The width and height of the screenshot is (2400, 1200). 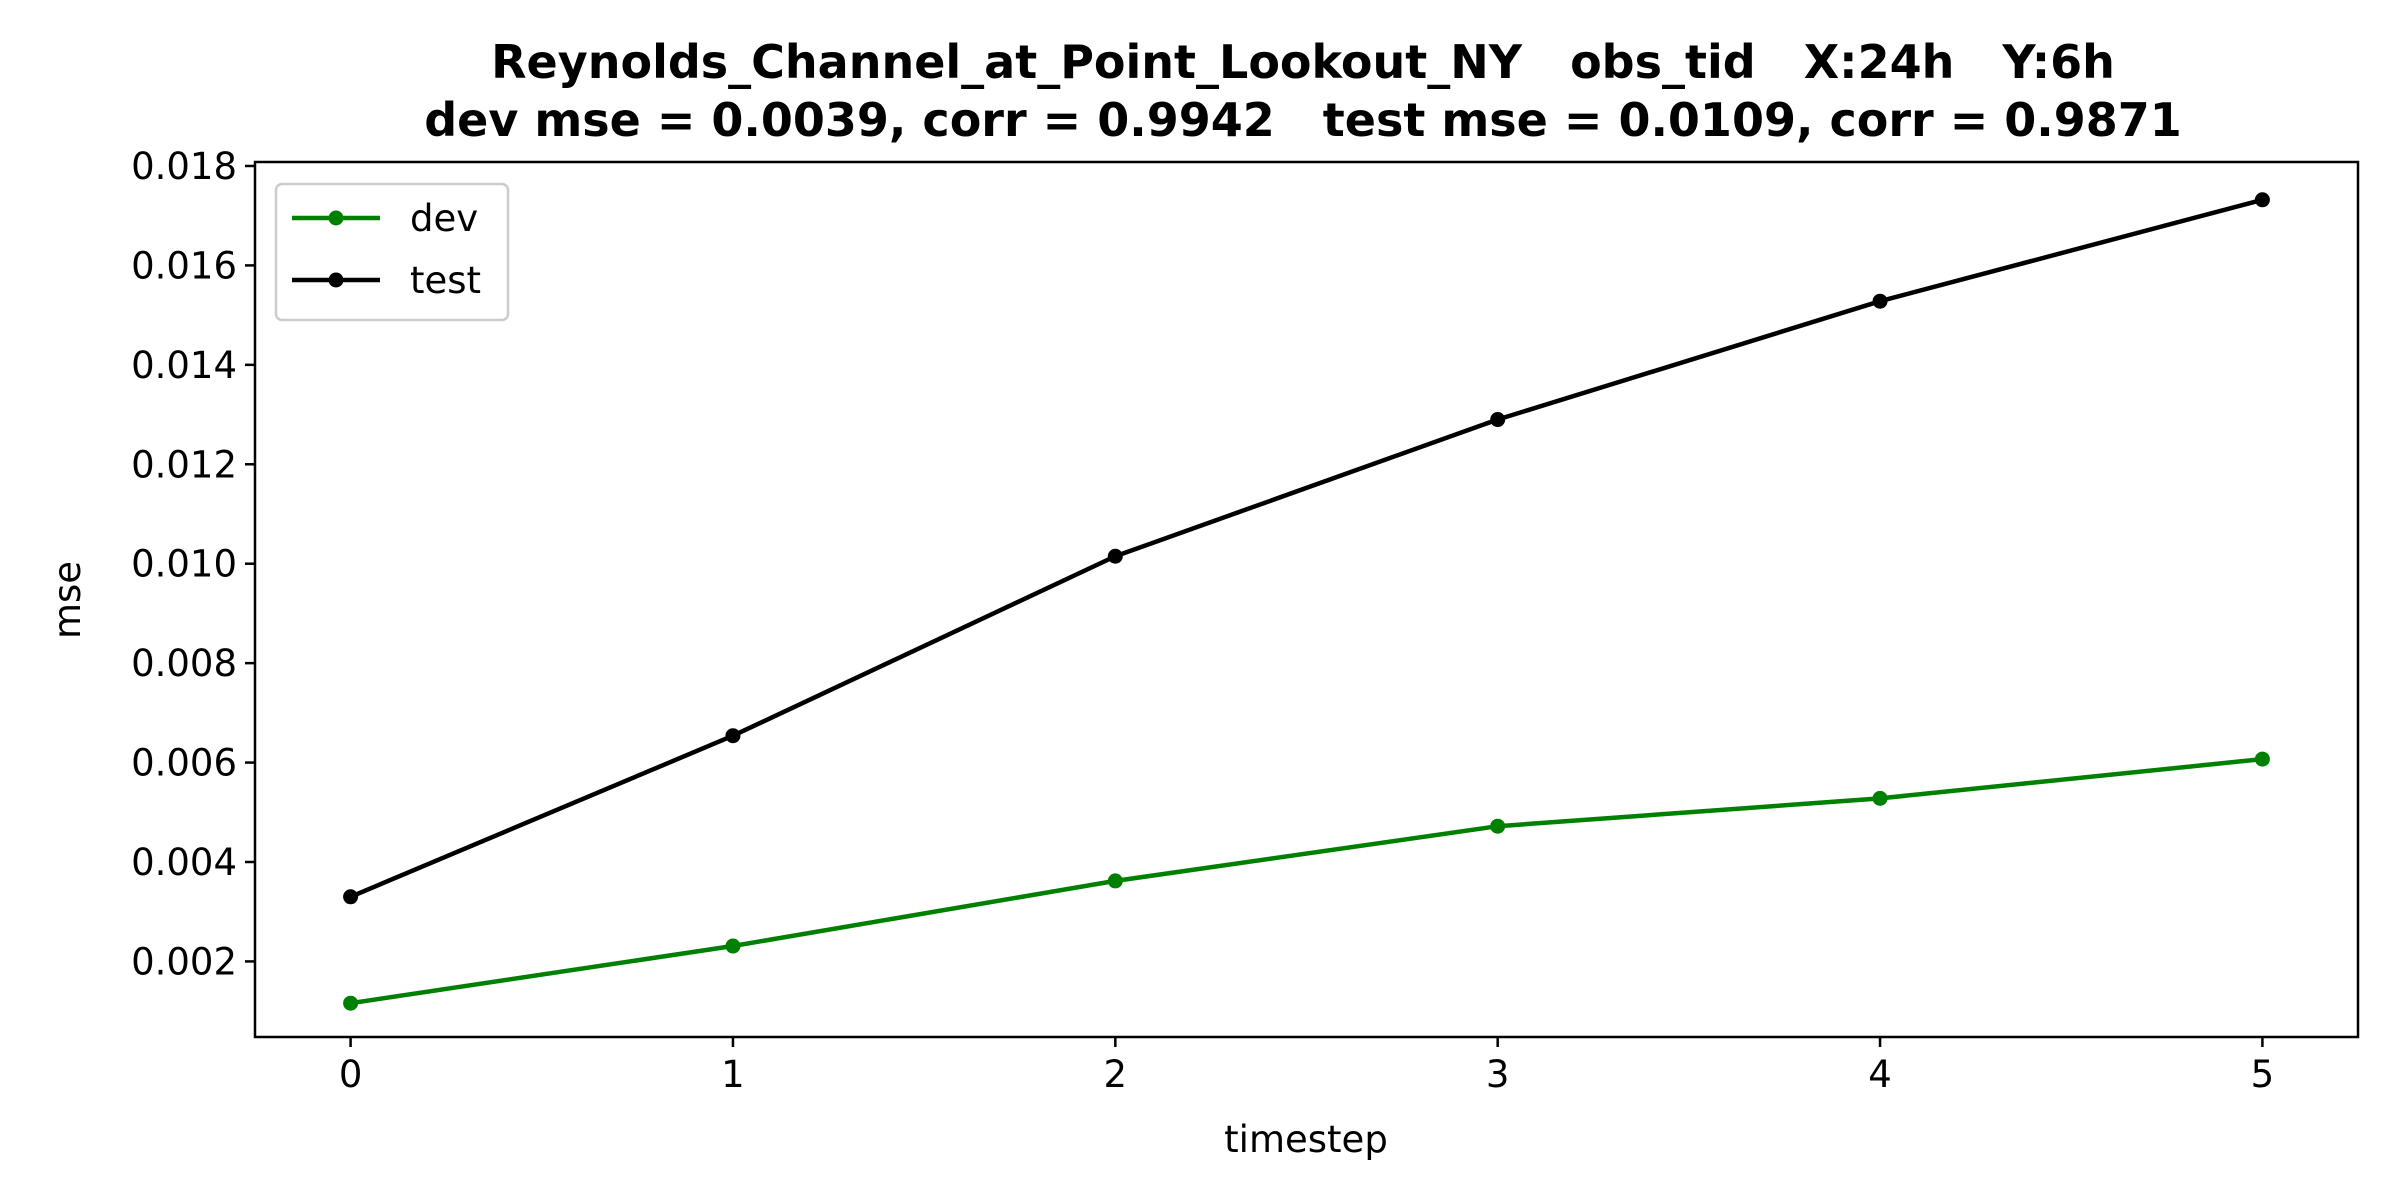 What do you see at coordinates (392, 252) in the screenshot?
I see `legend: dev test` at bounding box center [392, 252].